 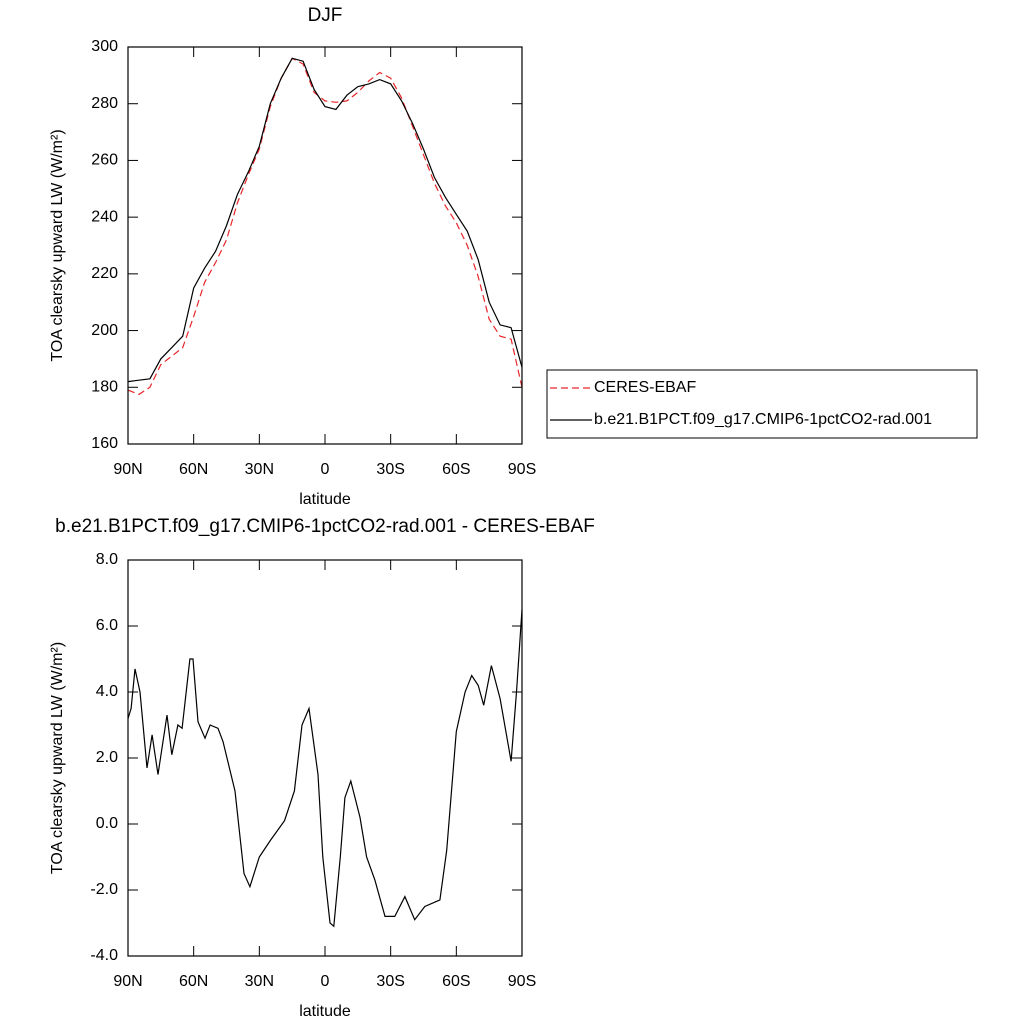 I want to click on y-tick-label: 180, so click(x=104, y=387).